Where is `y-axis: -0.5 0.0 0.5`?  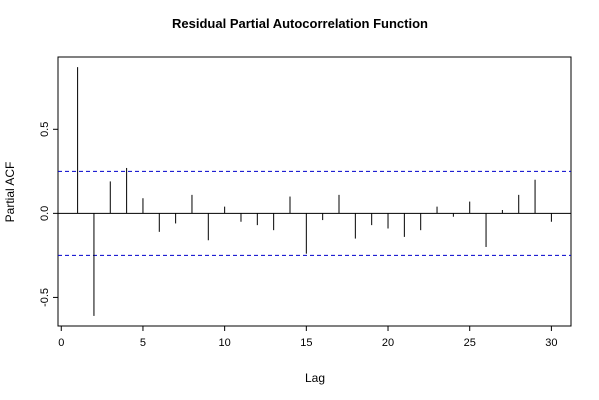 y-axis: -0.5 0.0 0.5 is located at coordinates (48, 214).